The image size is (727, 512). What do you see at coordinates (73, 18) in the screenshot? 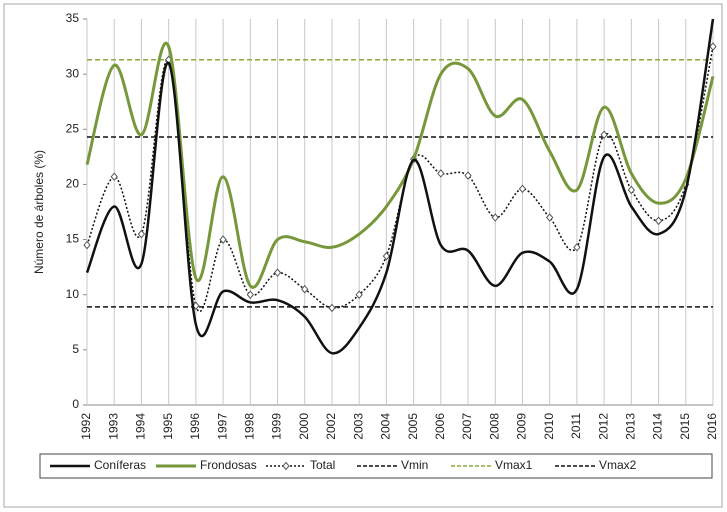
I see `y-tick-label: 35` at bounding box center [73, 18].